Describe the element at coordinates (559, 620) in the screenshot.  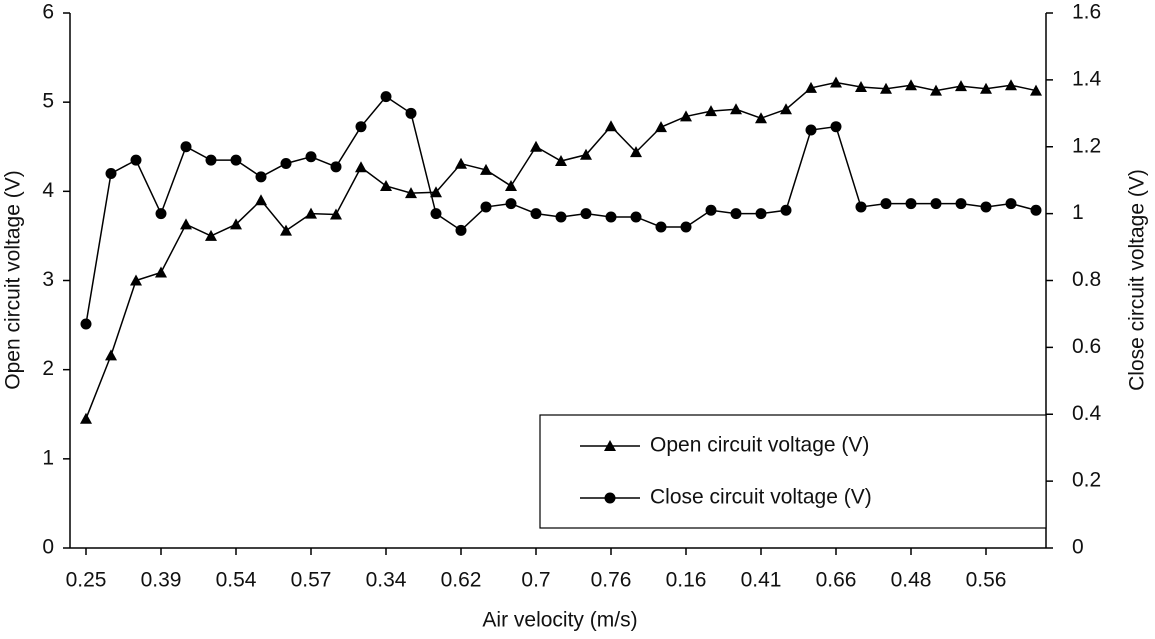
I see `x-axis-title: Air velocity (m/s)` at that location.